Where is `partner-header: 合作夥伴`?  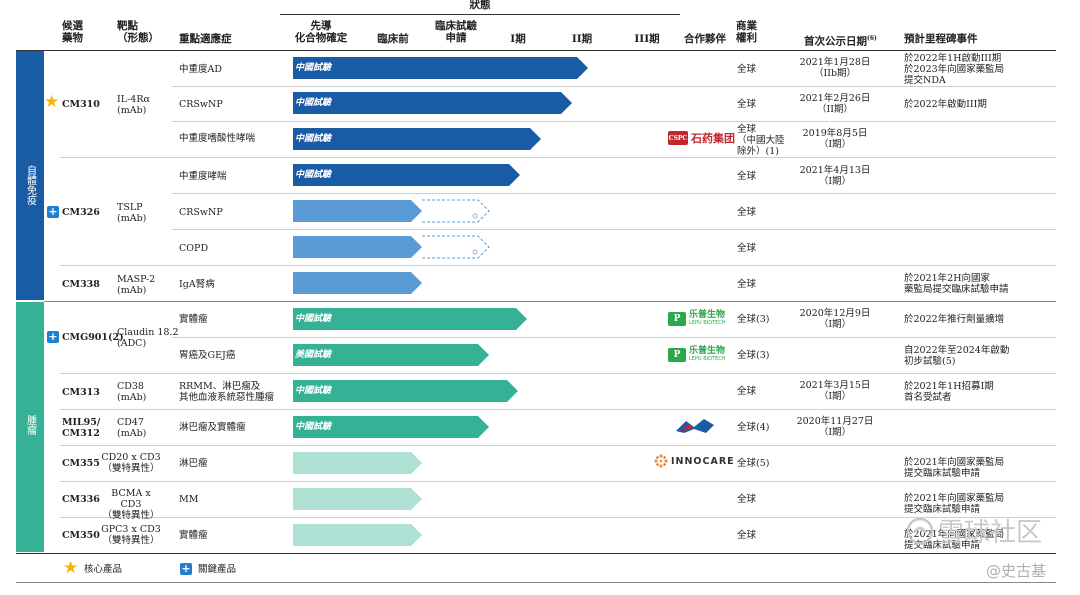 partner-header: 合作夥伴 is located at coordinates (705, 39).